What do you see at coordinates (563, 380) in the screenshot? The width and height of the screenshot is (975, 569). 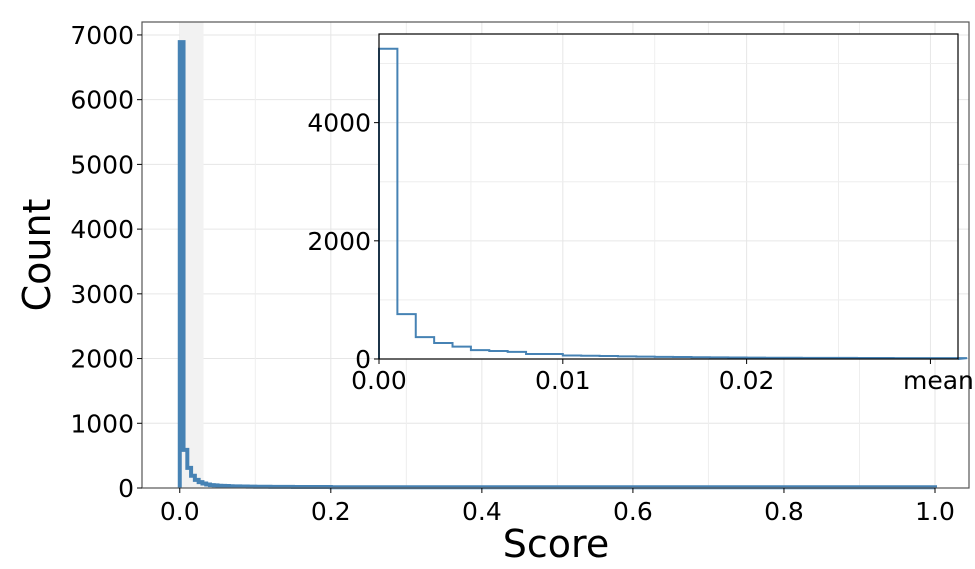 I see `x-tick-label: 0.01` at bounding box center [563, 380].